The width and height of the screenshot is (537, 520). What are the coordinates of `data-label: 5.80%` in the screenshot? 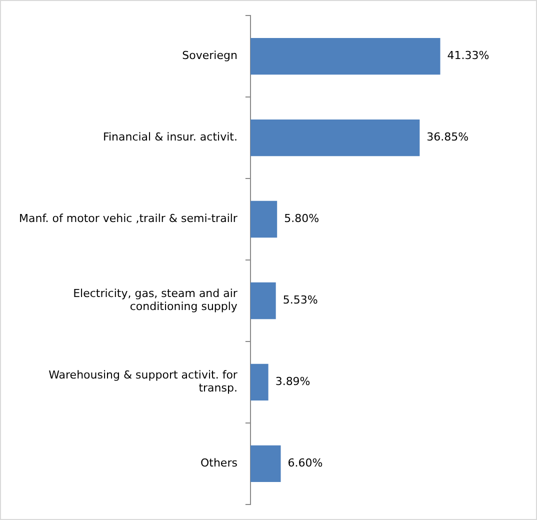 It's located at (302, 219).